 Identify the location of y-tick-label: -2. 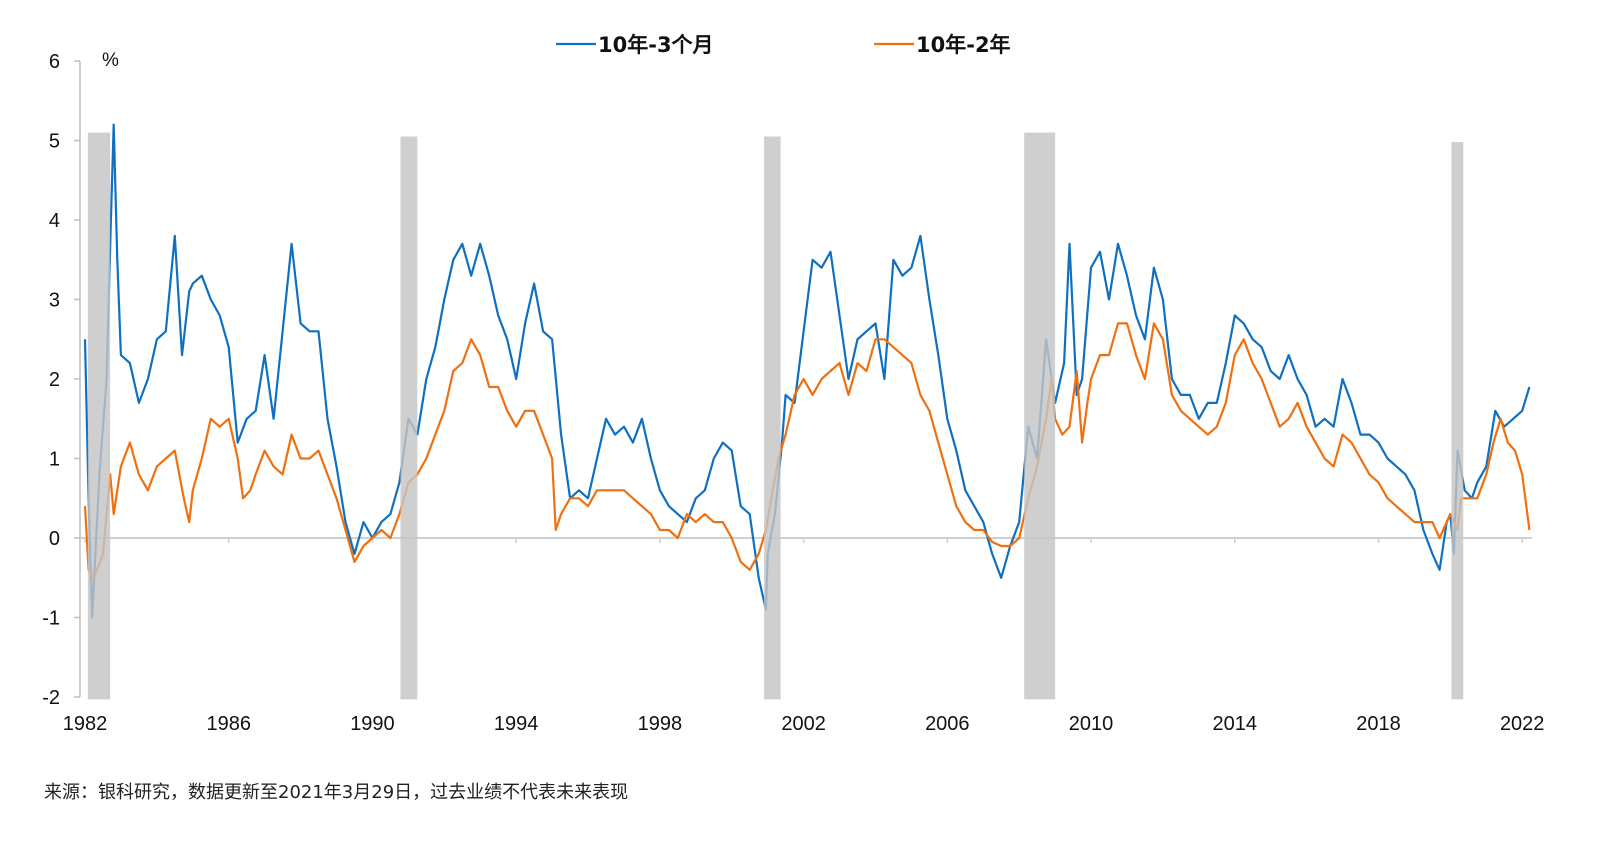
(51, 698).